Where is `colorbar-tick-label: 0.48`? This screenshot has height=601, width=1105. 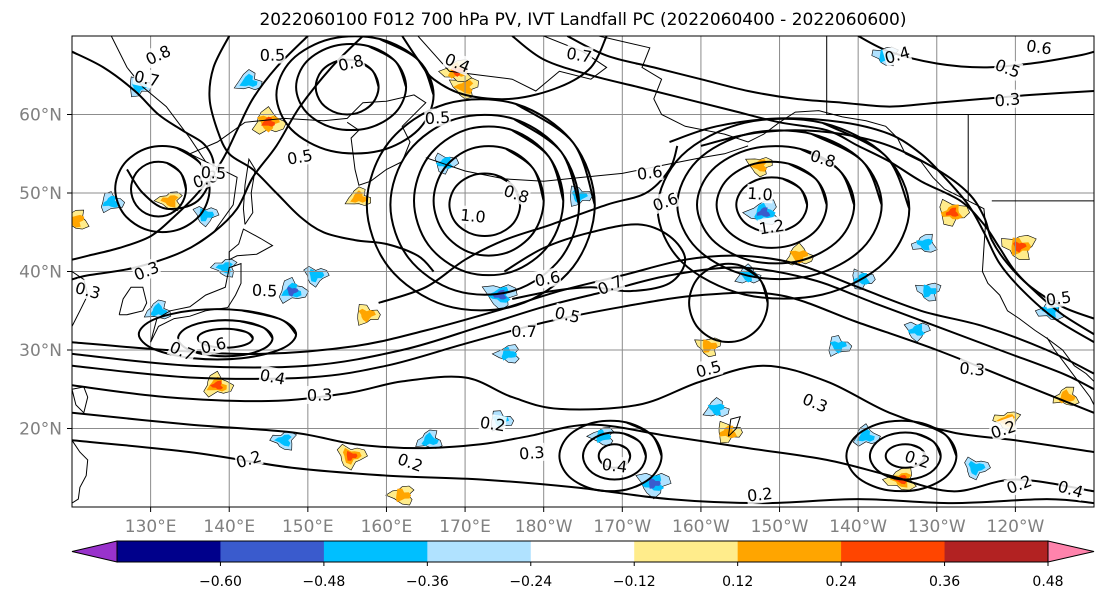 colorbar-tick-label: 0.48 is located at coordinates (1047, 582).